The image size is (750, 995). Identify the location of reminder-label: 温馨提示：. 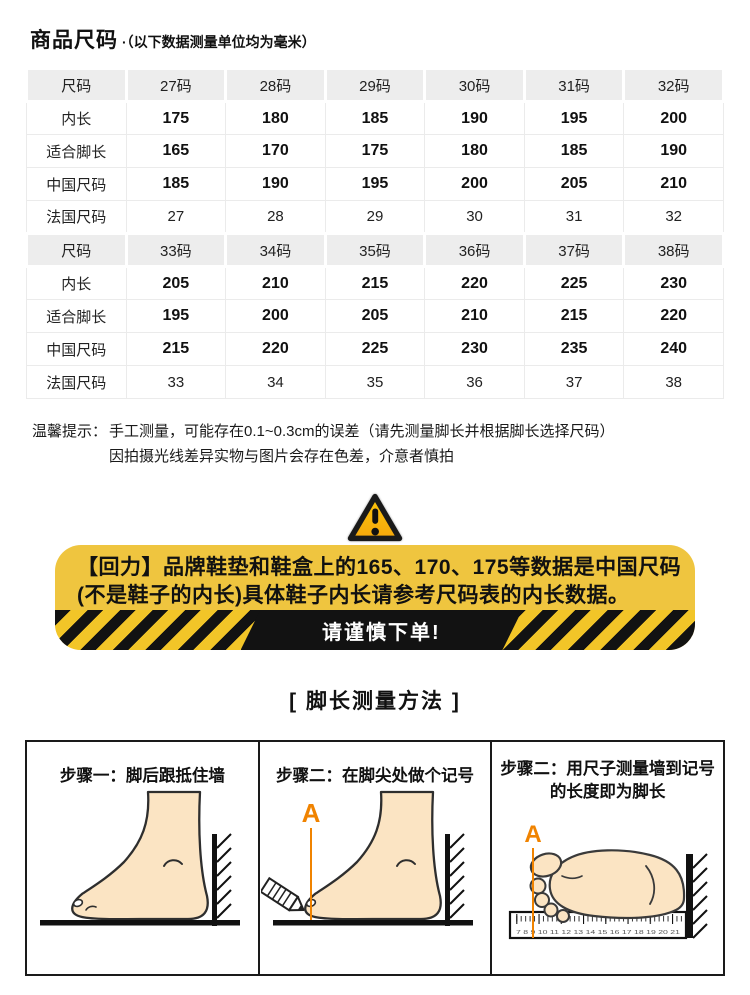
(70, 431).